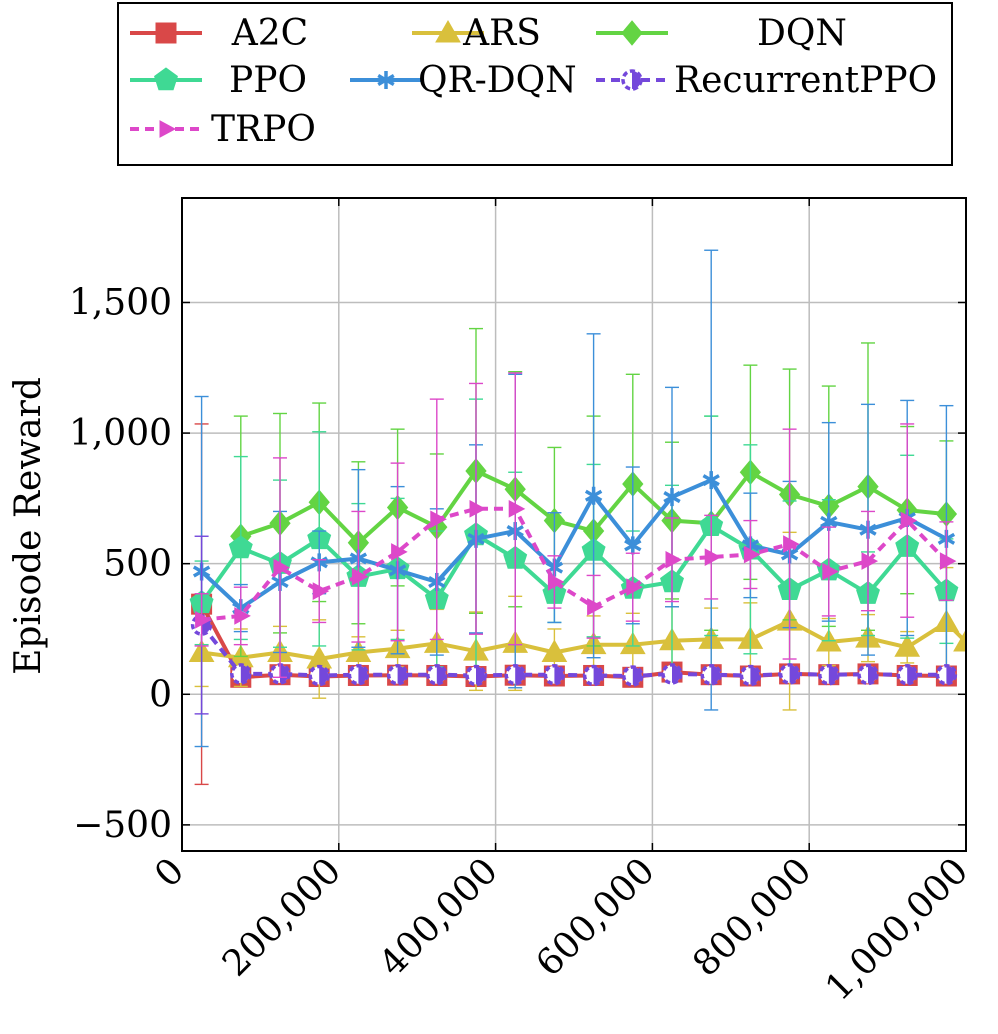 This screenshot has width=998, height=1034. I want to click on markers-recurrentppo, so click(574, 650).